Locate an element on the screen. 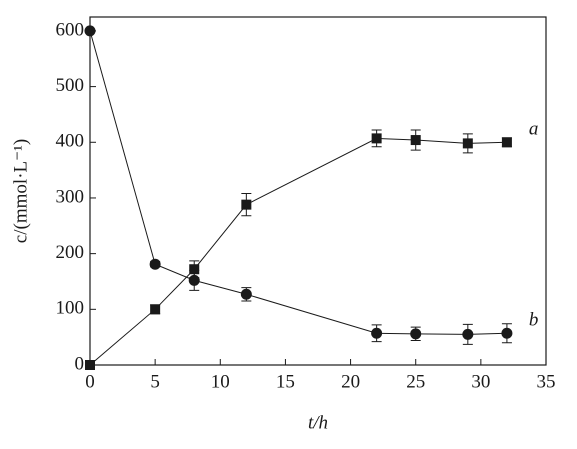 This screenshot has width=577, height=449. x-axis-label: t/h is located at coordinates (318, 422).